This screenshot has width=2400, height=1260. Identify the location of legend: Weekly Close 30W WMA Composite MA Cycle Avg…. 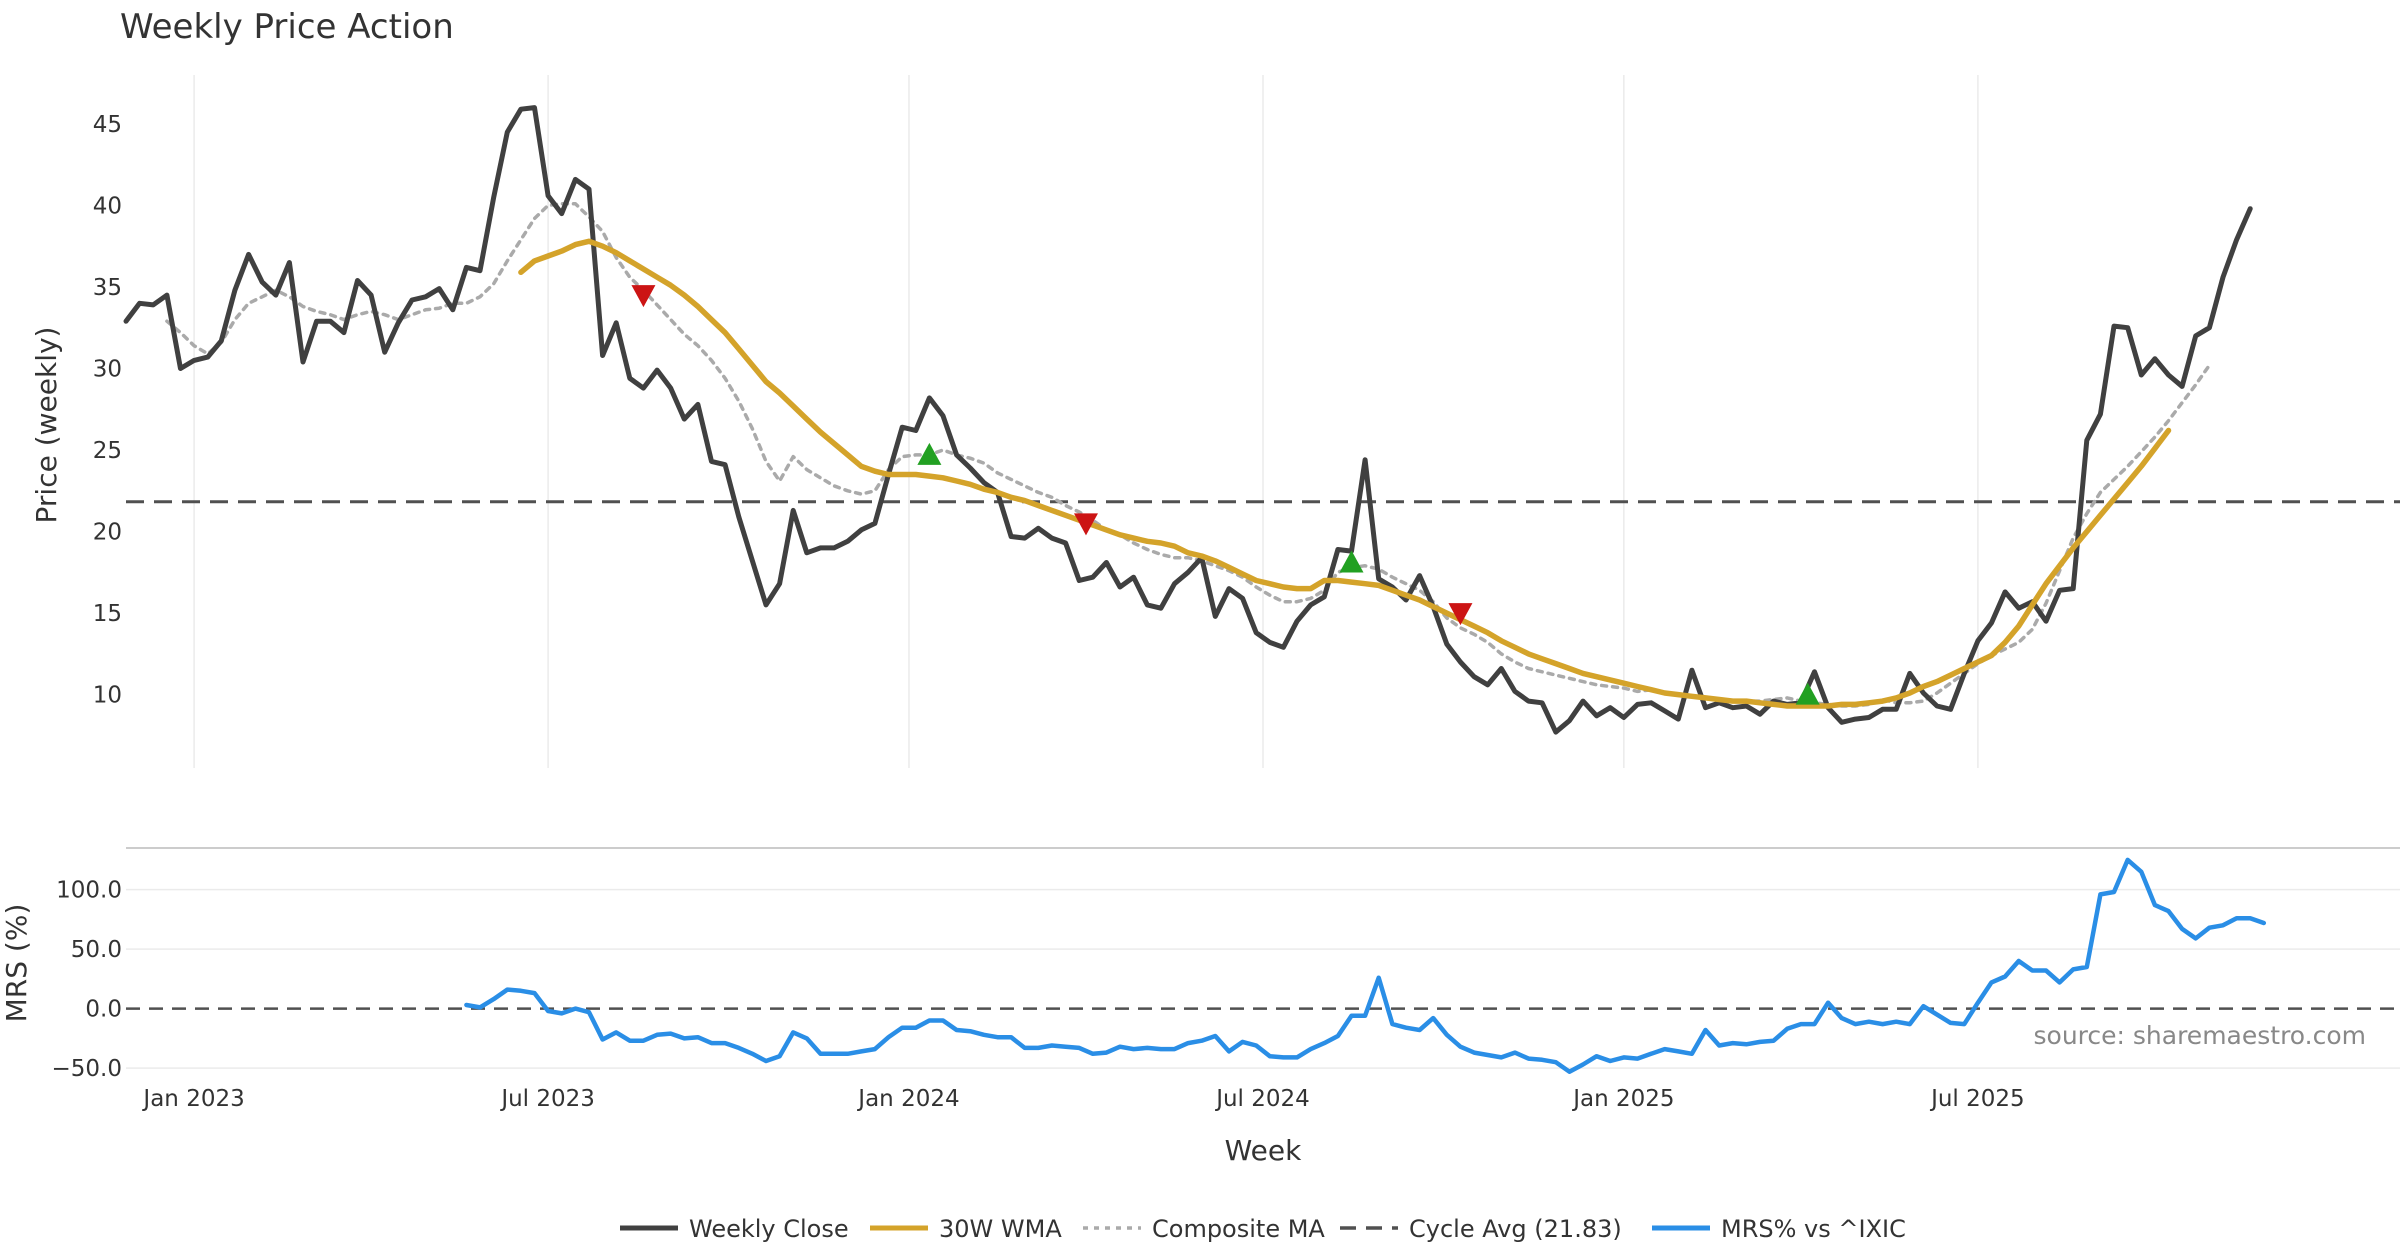
(1263, 1229).